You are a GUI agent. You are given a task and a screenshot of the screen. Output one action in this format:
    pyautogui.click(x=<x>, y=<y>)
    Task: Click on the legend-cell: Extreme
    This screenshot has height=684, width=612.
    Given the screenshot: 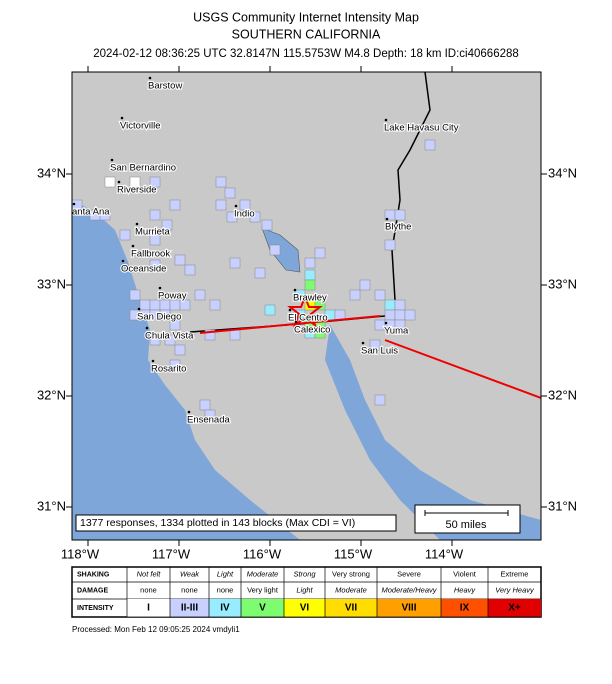 What is the action you would take?
    pyautogui.click(x=515, y=573)
    